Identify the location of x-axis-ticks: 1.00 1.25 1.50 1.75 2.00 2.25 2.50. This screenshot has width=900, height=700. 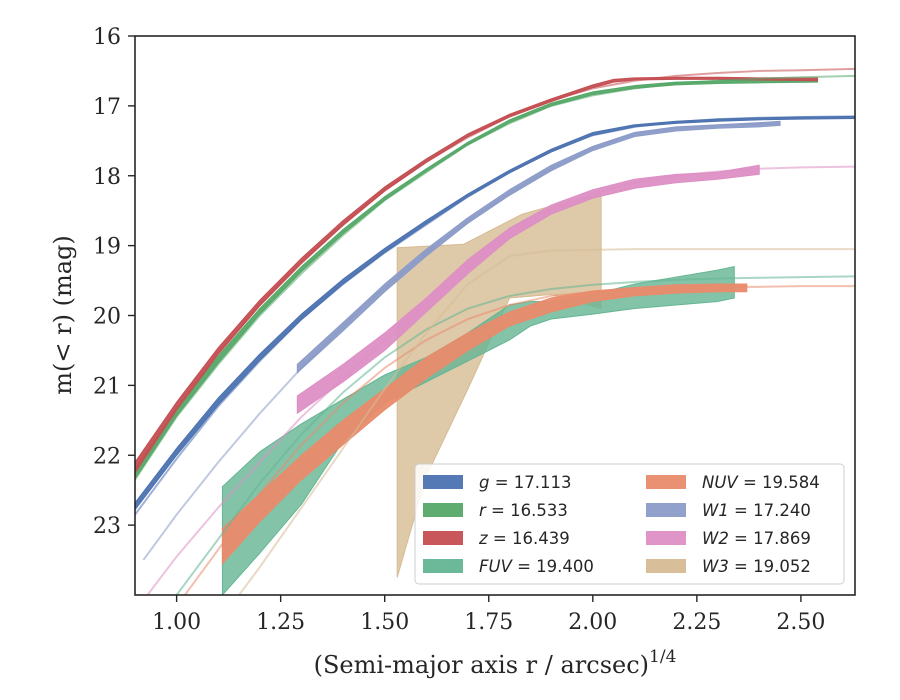
(488, 615).